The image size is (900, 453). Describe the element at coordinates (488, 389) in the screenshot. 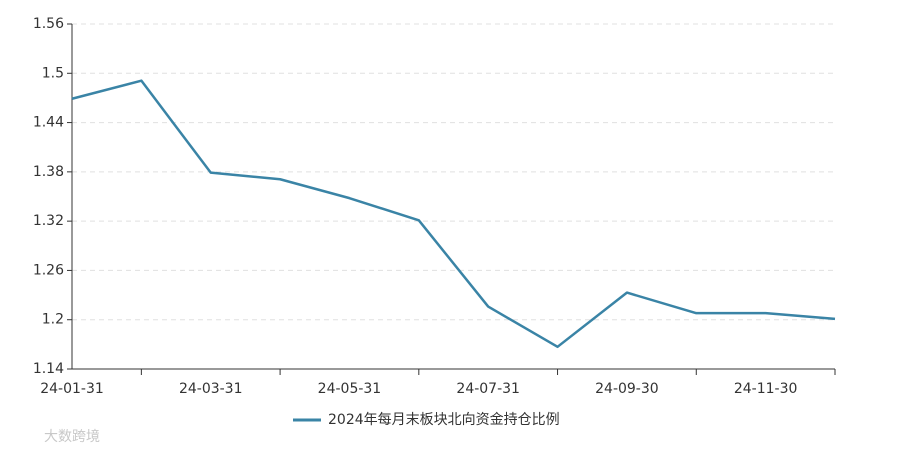

I see `x-tick-label: 24-07-31` at that location.